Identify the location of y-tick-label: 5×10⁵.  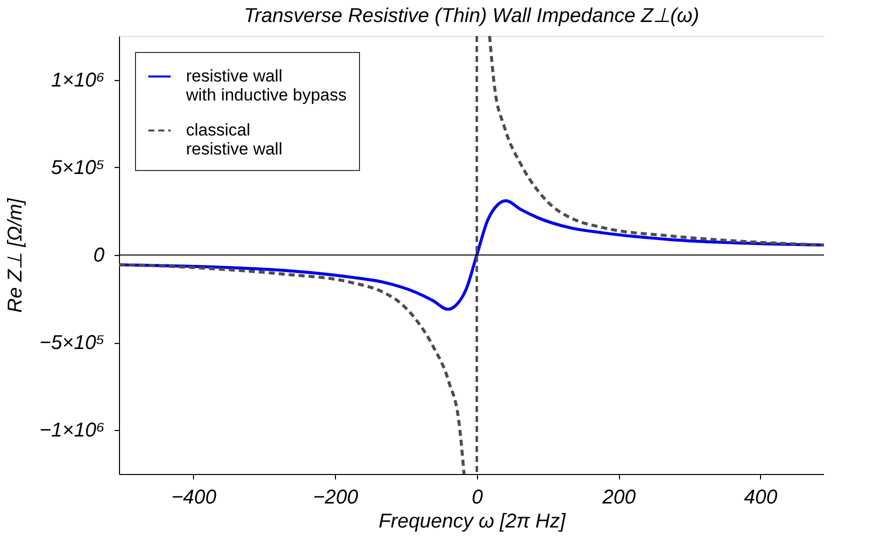
(77, 167).